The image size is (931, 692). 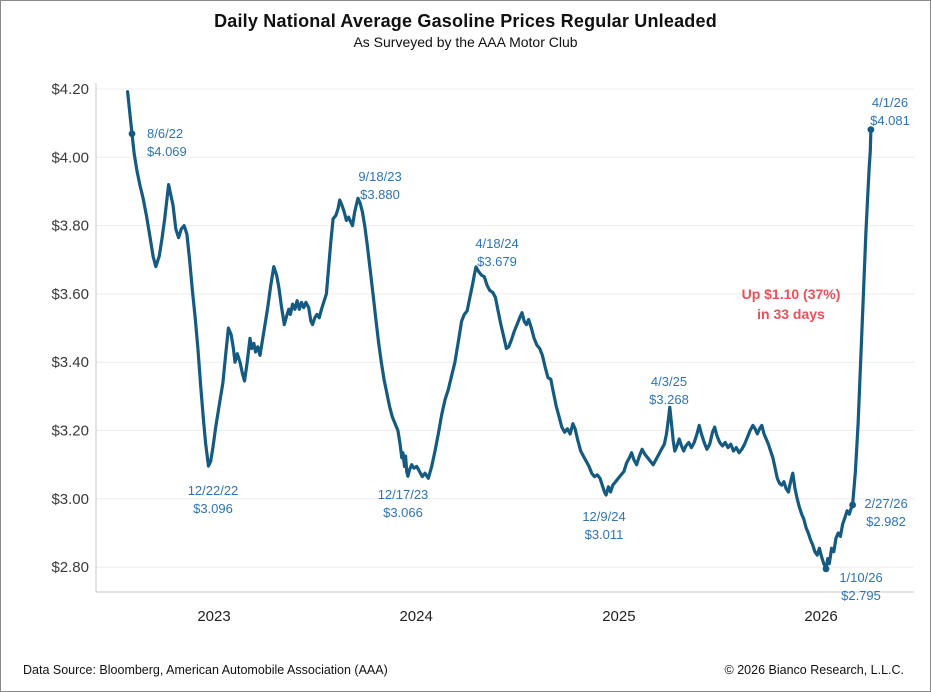 I want to click on annotation-date-label: 4/3/25, so click(x=669, y=381).